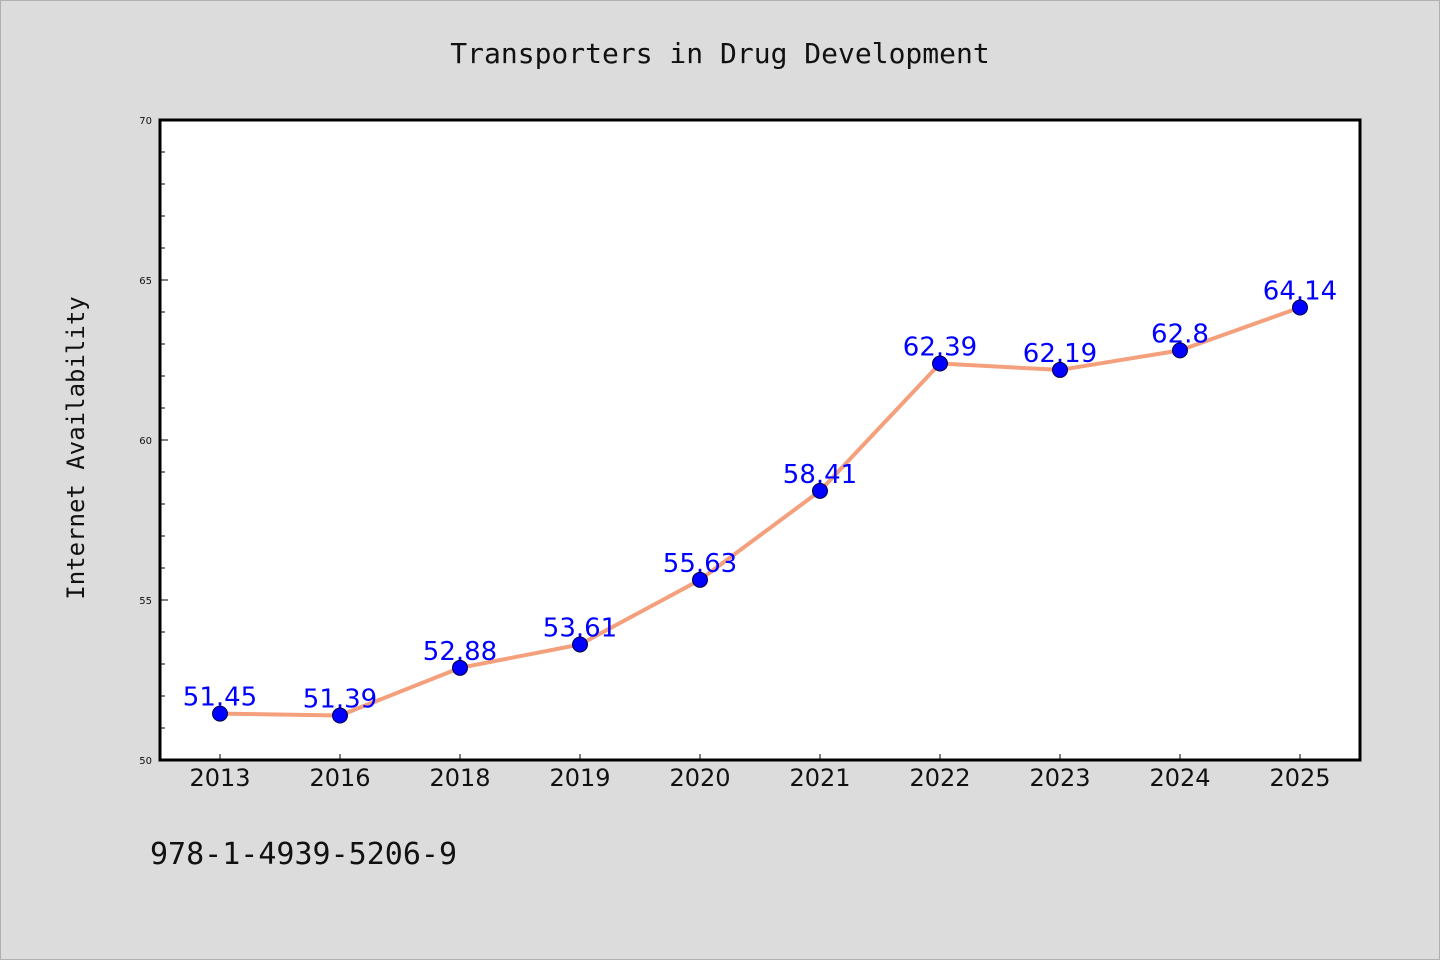 This screenshot has height=960, width=1440. I want to click on data-label: 51.39, so click(340, 700).